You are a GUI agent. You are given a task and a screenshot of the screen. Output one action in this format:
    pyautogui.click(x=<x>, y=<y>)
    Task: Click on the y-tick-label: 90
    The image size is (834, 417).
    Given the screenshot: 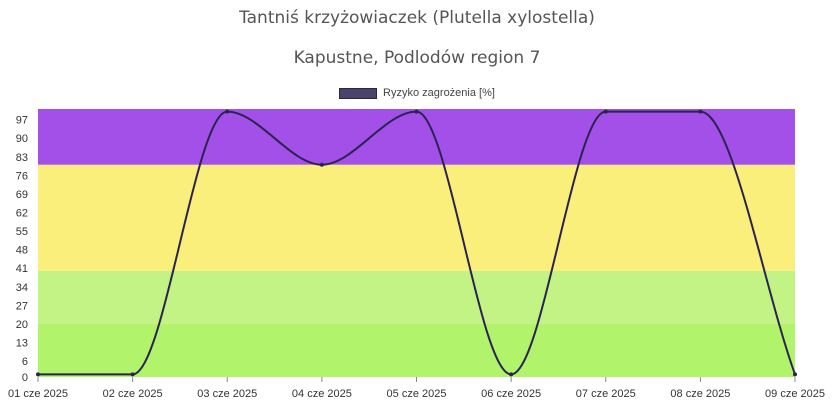 What is the action you would take?
    pyautogui.click(x=22, y=139)
    